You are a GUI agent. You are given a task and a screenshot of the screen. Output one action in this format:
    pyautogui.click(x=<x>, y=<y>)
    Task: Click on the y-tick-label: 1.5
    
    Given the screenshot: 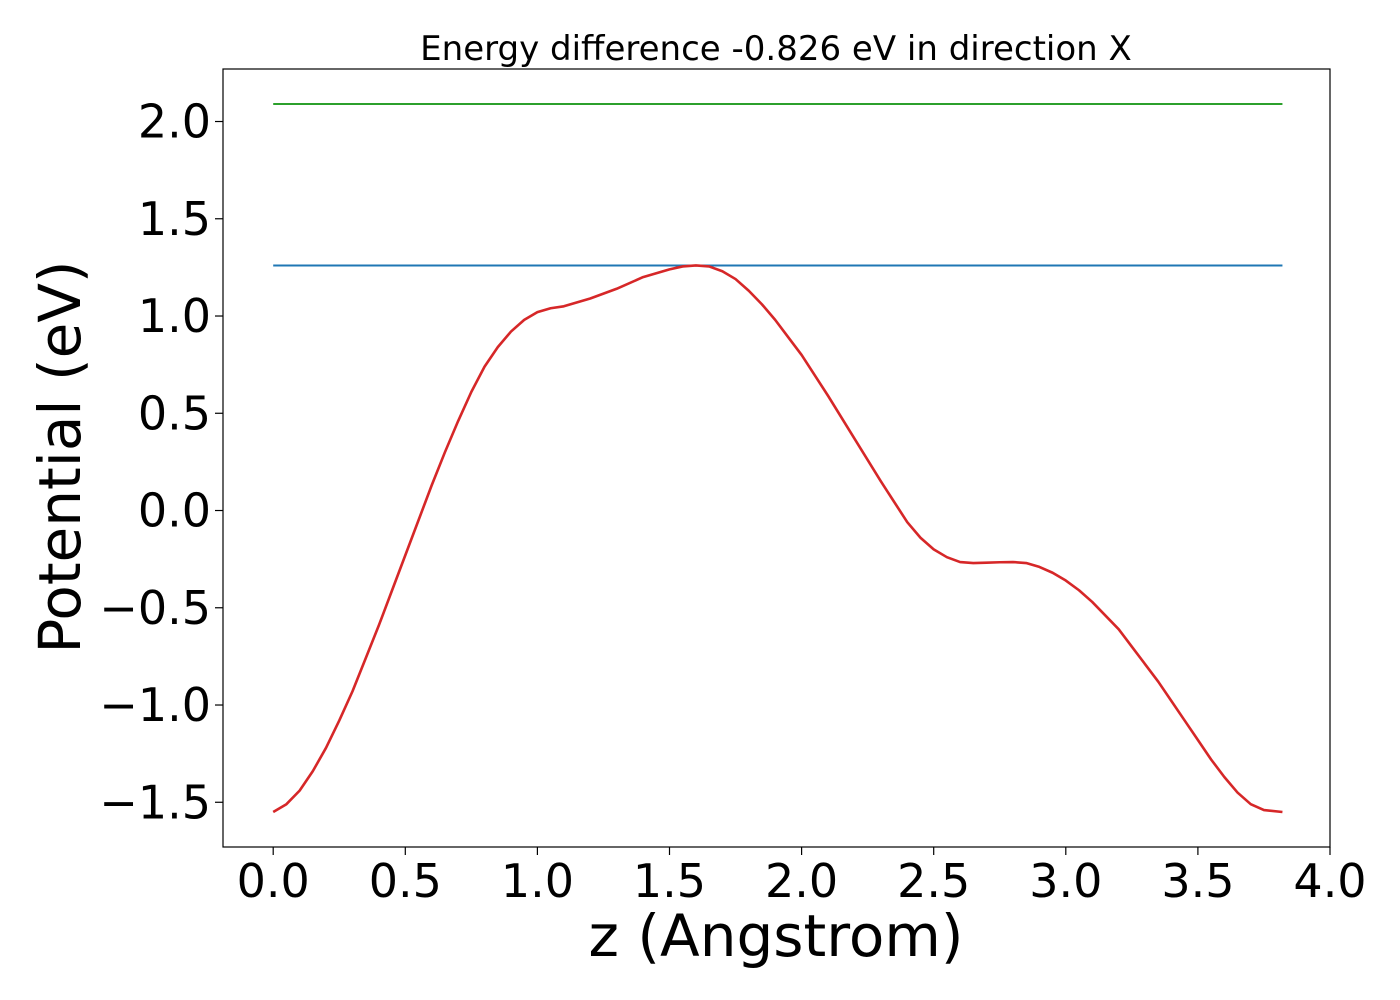 What is the action you would take?
    pyautogui.click(x=174, y=219)
    